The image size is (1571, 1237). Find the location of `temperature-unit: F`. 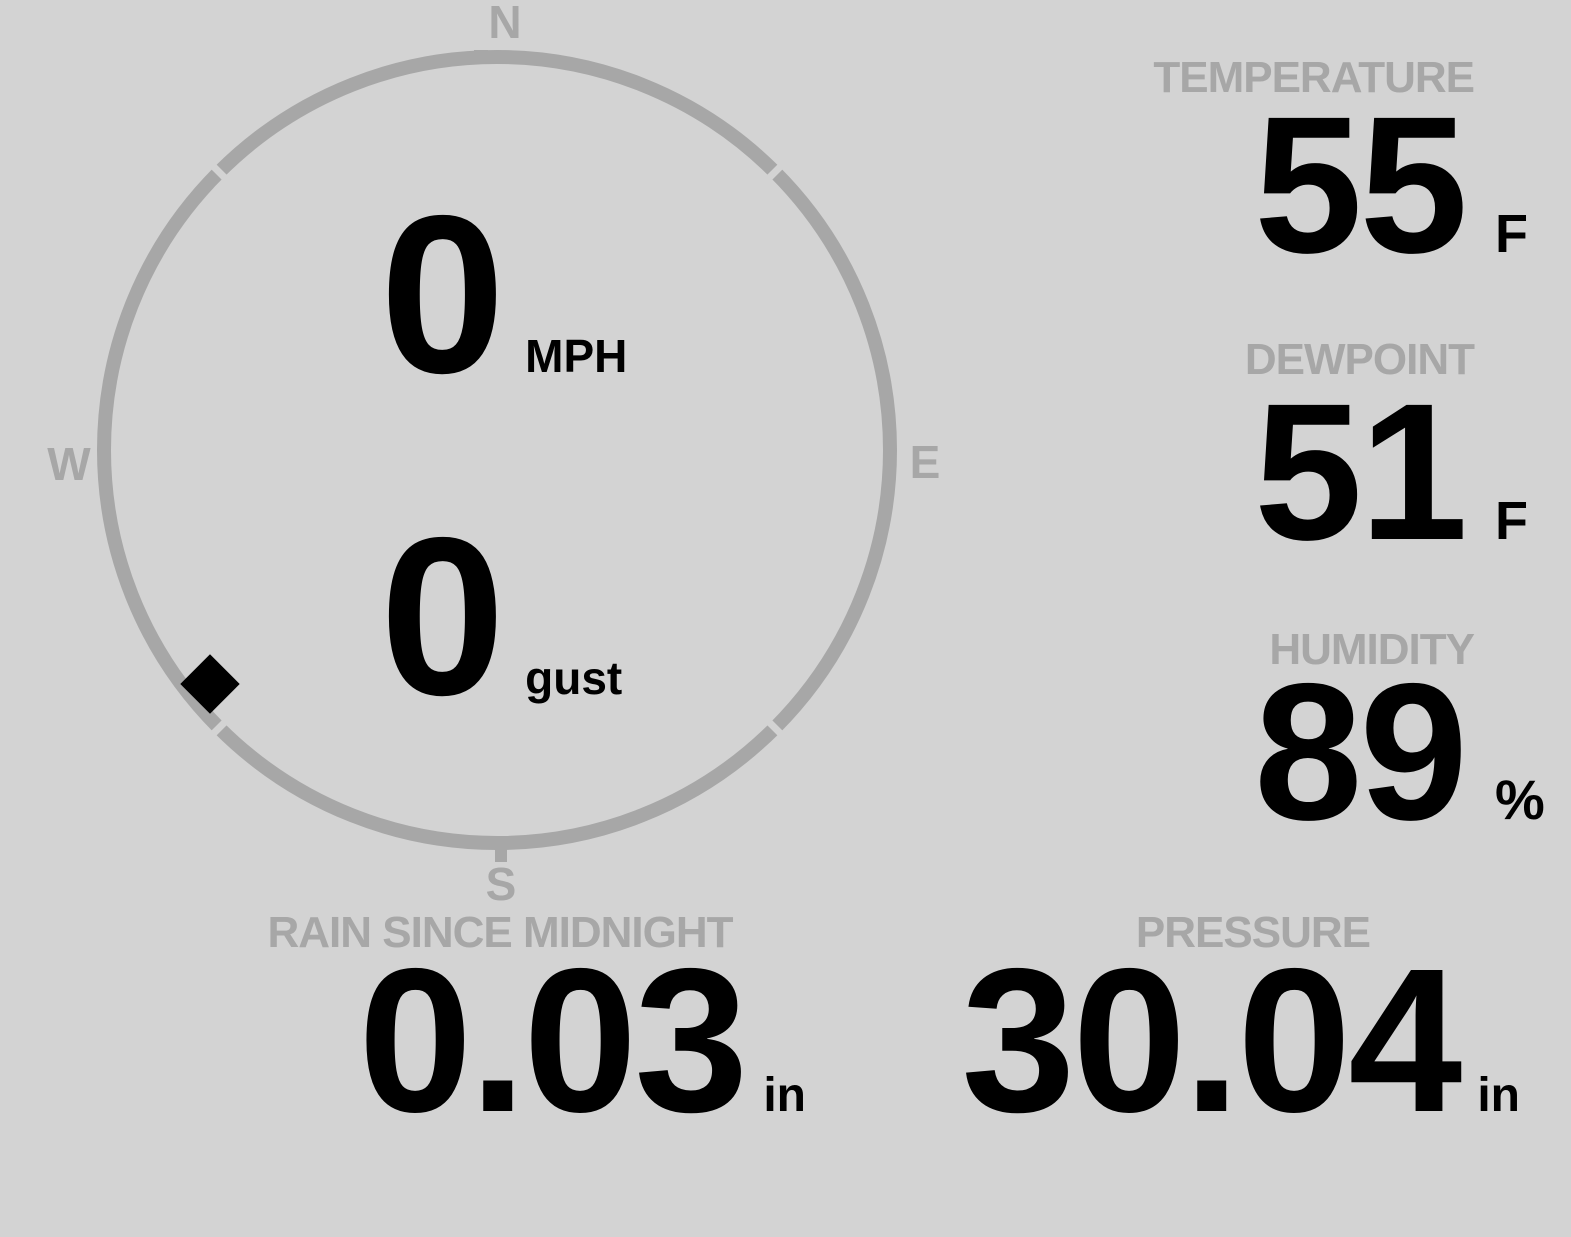

temperature-unit: F is located at coordinates (1511, 234).